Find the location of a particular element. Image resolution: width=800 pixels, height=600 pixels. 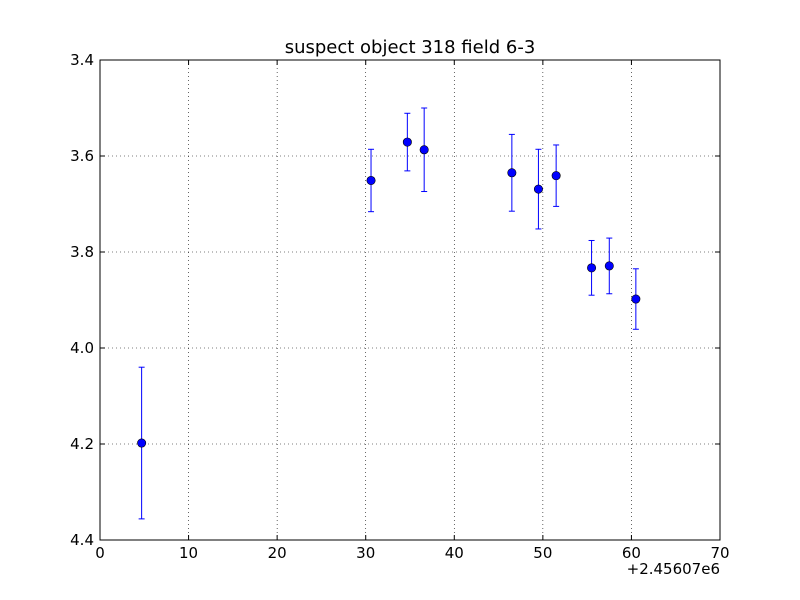

y-tick-labels: 3.4 3.6 3.8 4.0 4.2 4.4 is located at coordinates (82, 300).